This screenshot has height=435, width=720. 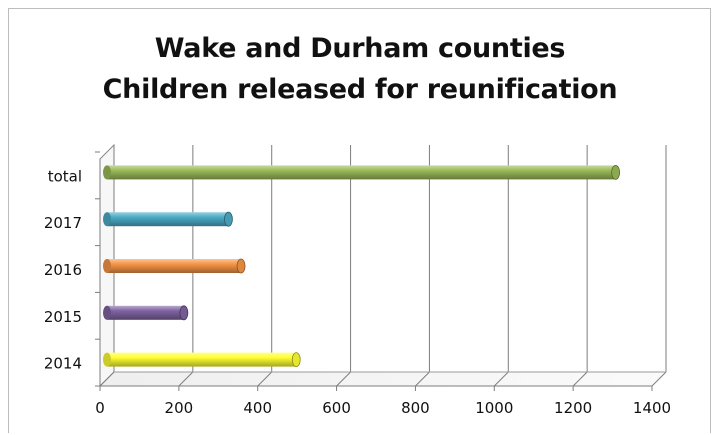 I want to click on bar-total, so click(x=362, y=172).